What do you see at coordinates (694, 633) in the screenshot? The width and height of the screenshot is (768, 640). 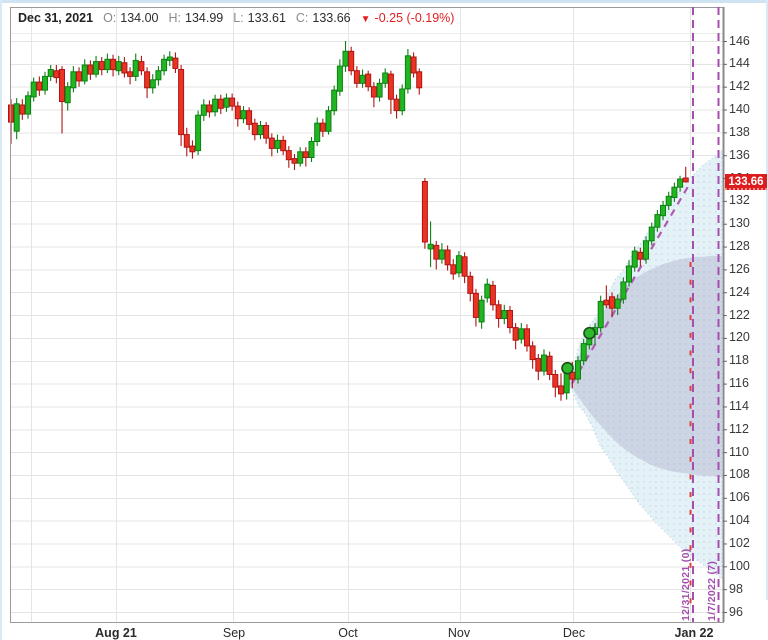 I see `month-tick-label: Jan 22` at bounding box center [694, 633].